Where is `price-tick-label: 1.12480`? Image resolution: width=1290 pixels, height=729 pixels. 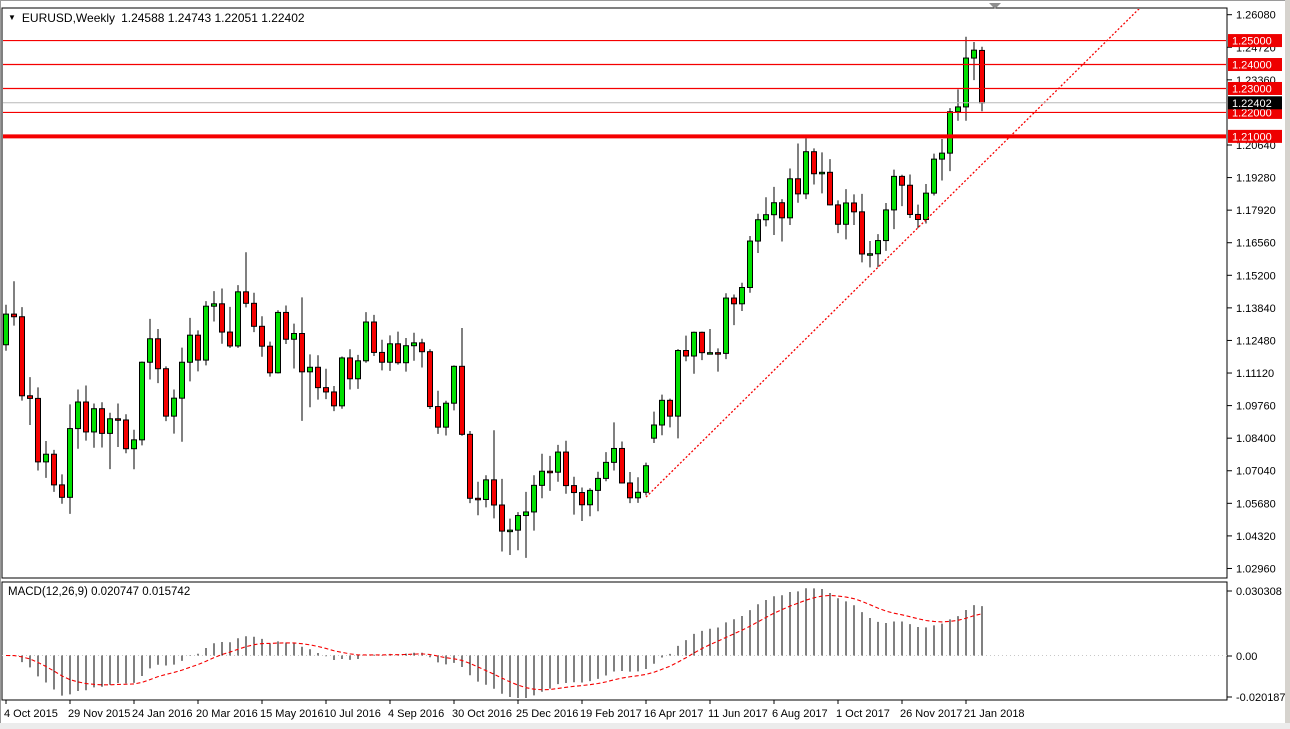
price-tick-label: 1.12480 is located at coordinates (1256, 341).